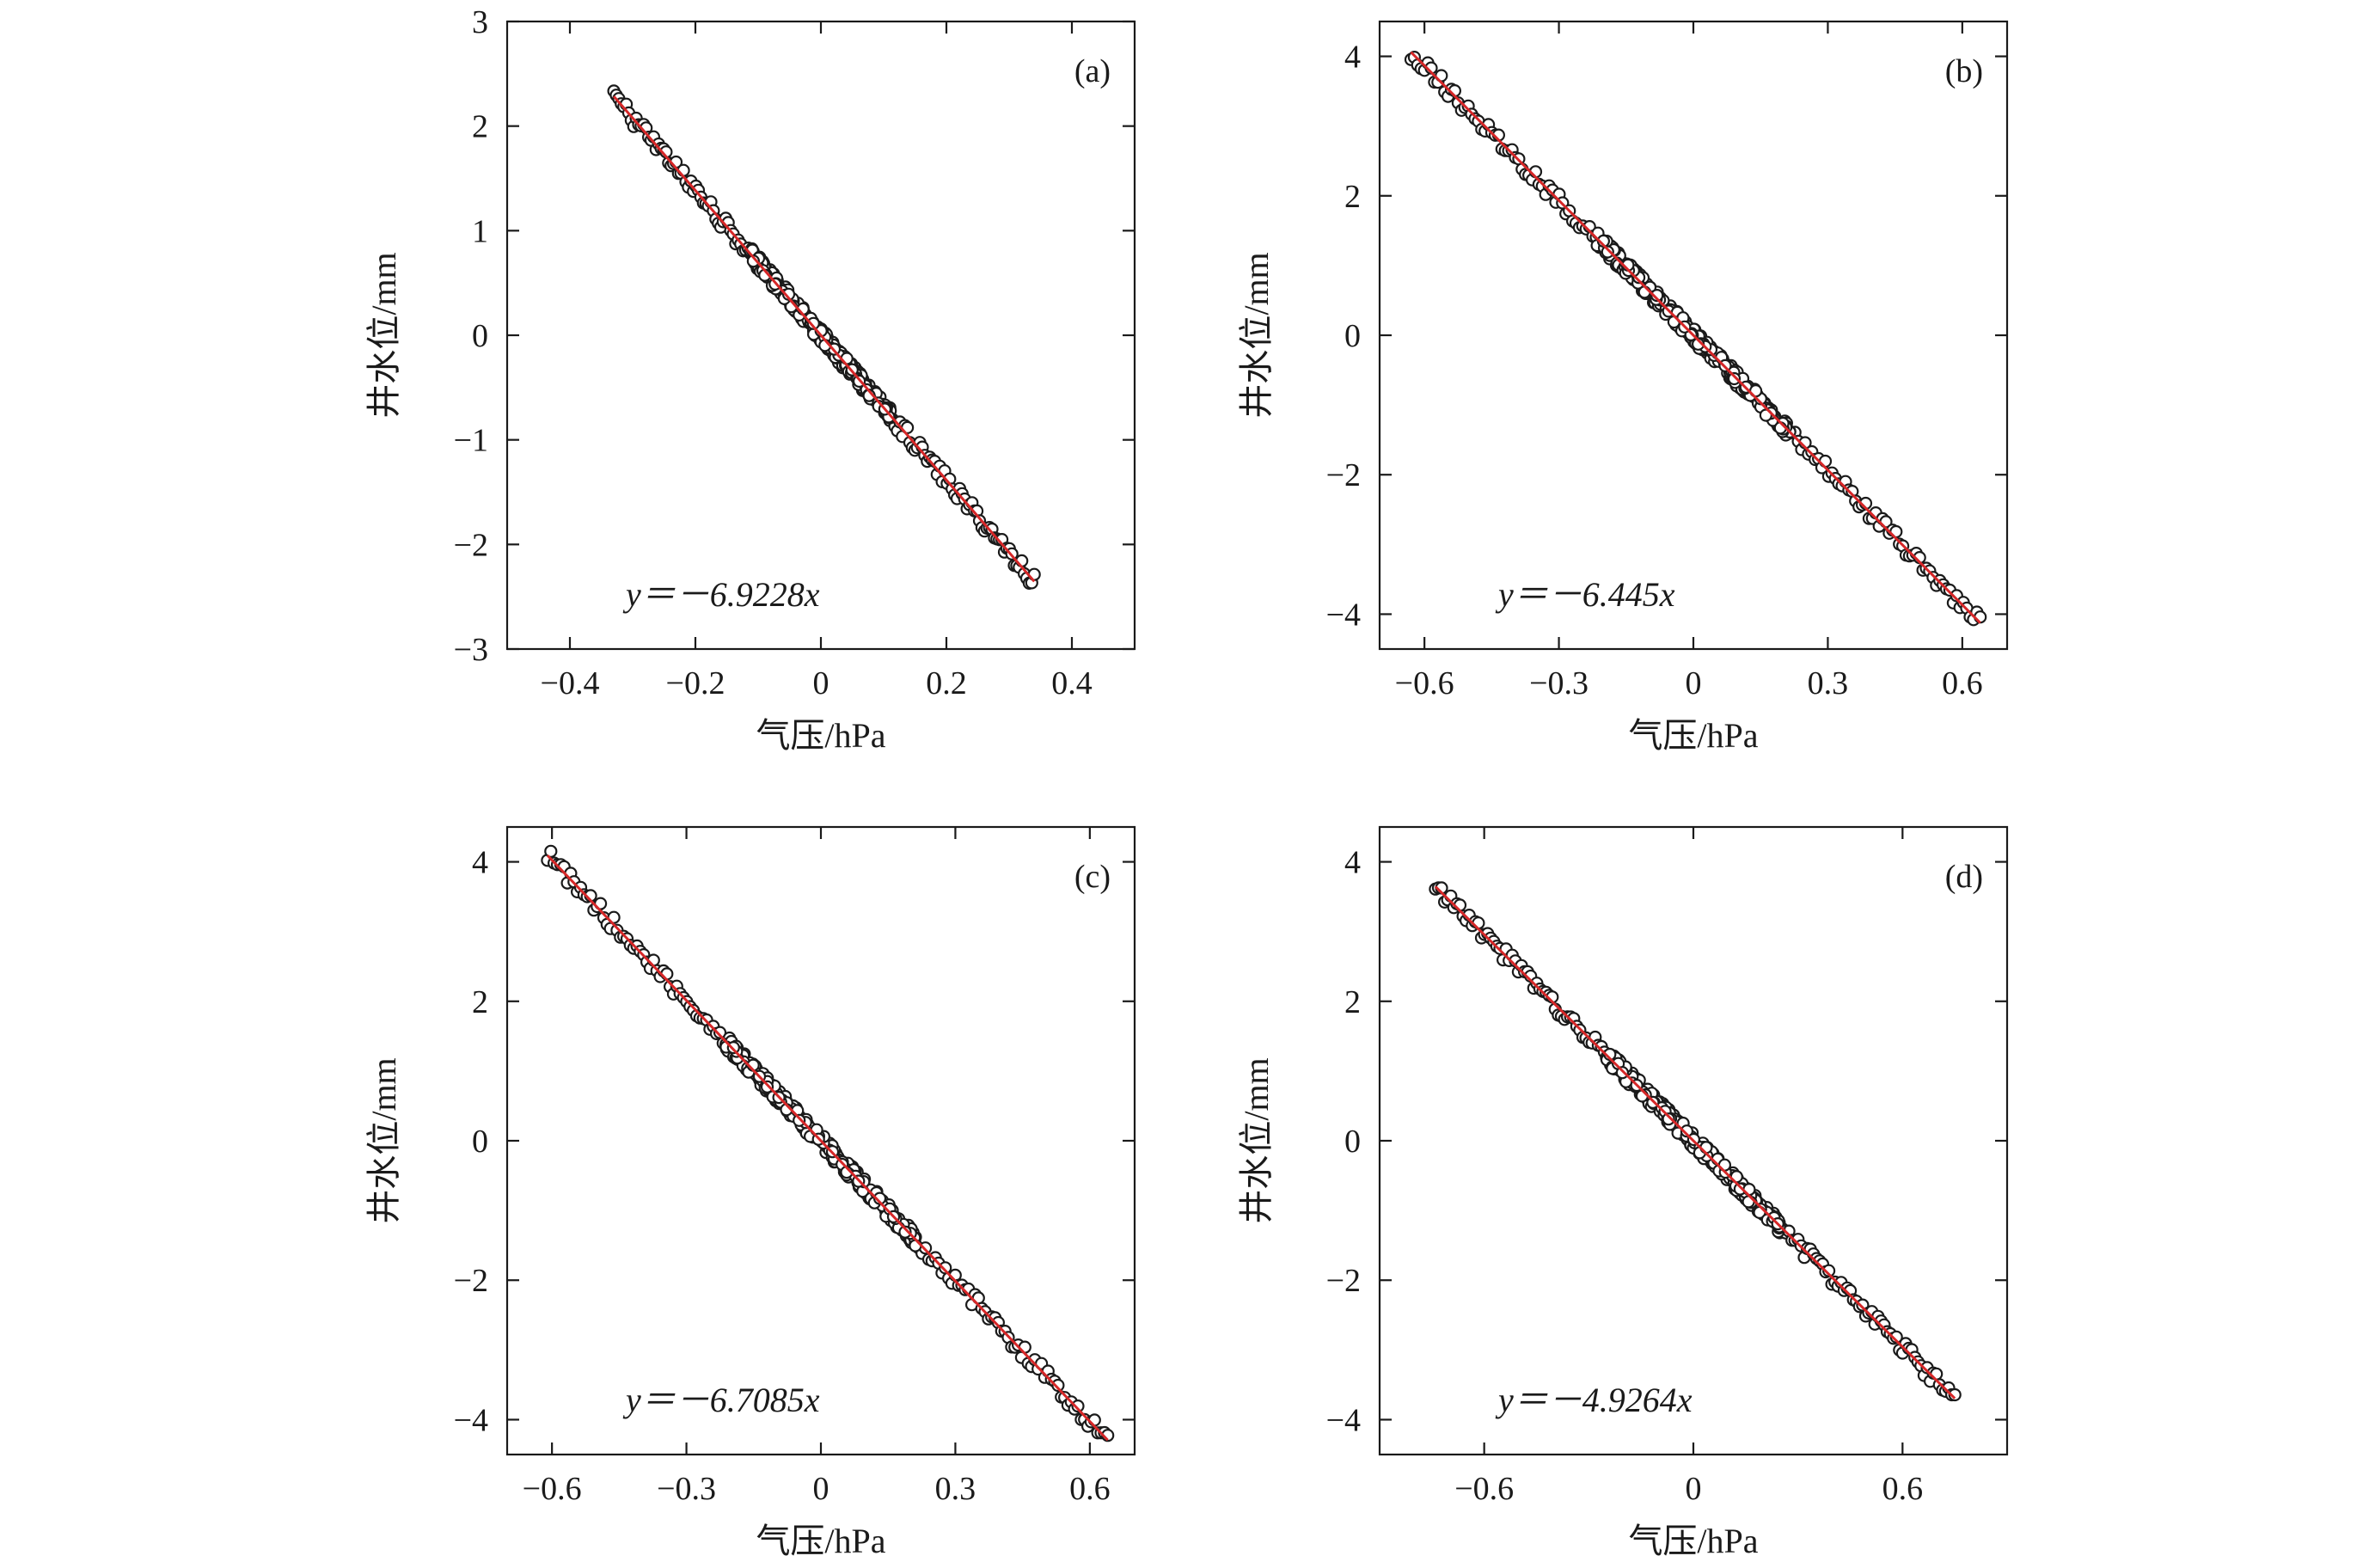 This screenshot has height=1568, width=2369. What do you see at coordinates (1092, 71) in the screenshot?
I see `panel-label: (a)` at bounding box center [1092, 71].